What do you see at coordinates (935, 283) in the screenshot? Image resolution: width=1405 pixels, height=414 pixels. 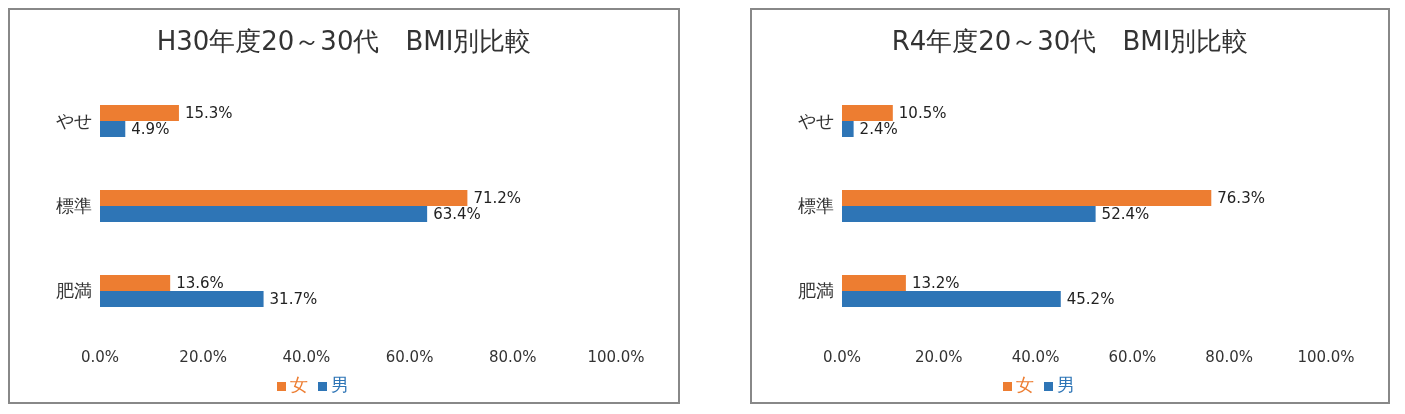 I see `data-label: 13.2%` at bounding box center [935, 283].